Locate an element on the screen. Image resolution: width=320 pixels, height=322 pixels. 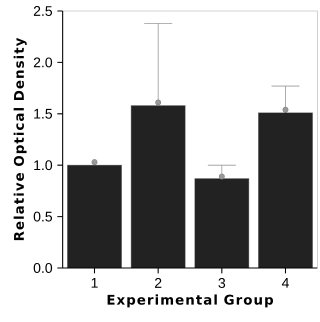
y-tick-label: 1.0 is located at coordinates (43, 165).